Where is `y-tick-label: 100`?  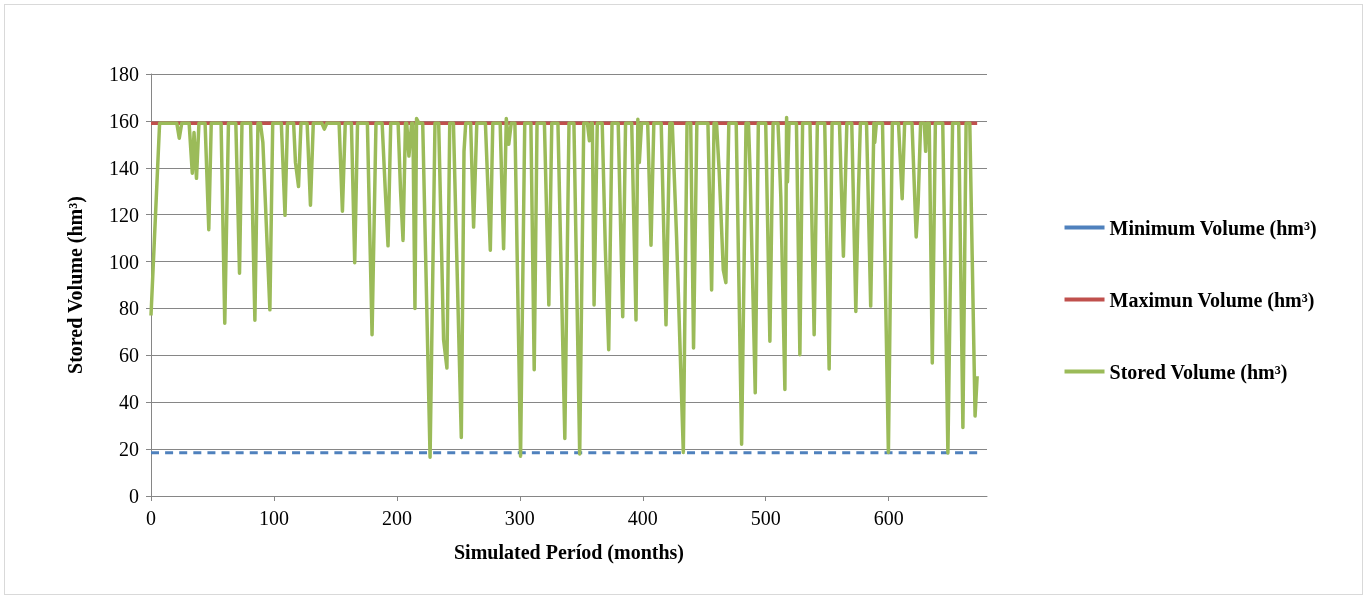
y-tick-label: 100 is located at coordinates (124, 261).